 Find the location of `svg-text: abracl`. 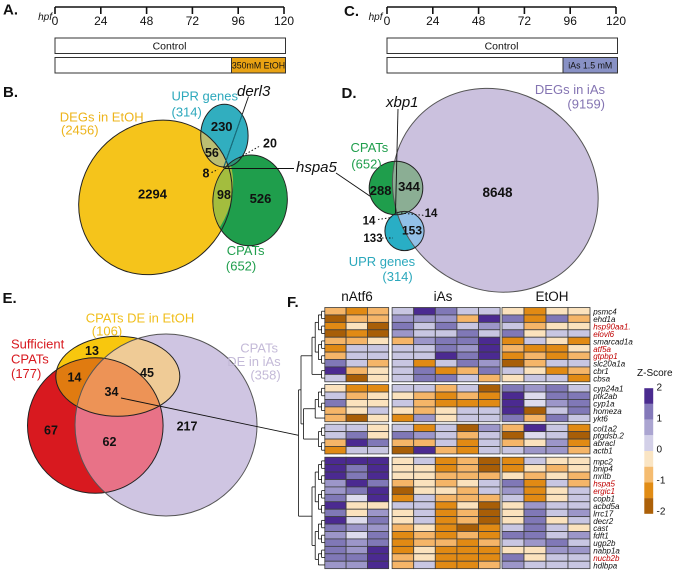

svg-text: abracl is located at coordinates (604, 443).